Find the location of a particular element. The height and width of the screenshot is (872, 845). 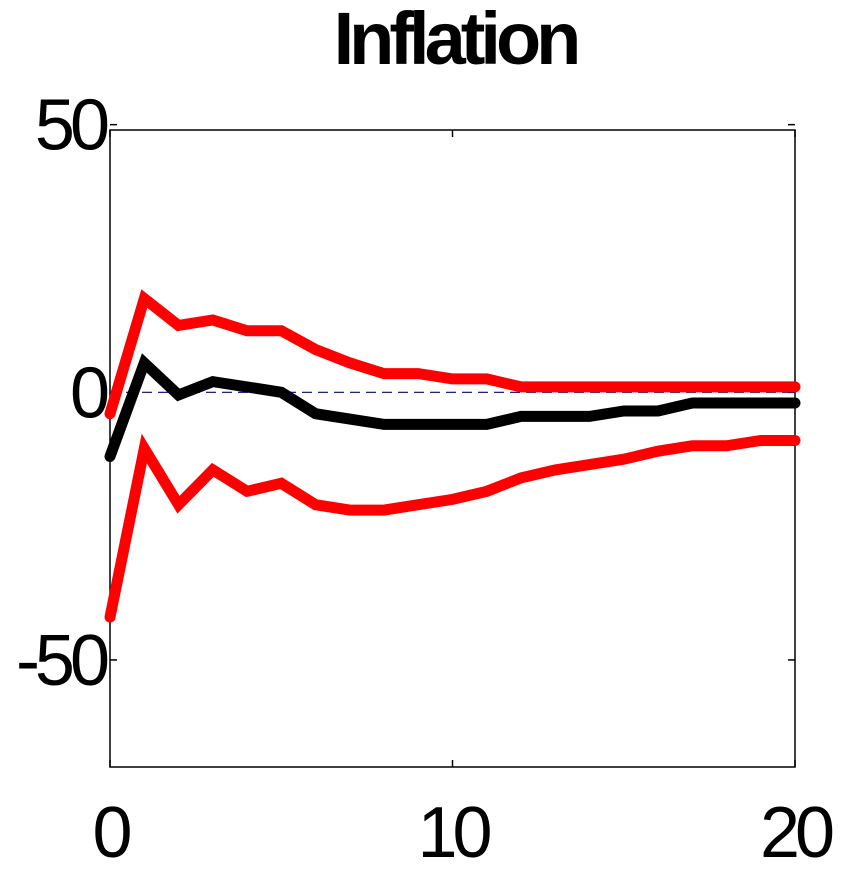

y-tick-label-50: 50 is located at coordinates (71, 126).